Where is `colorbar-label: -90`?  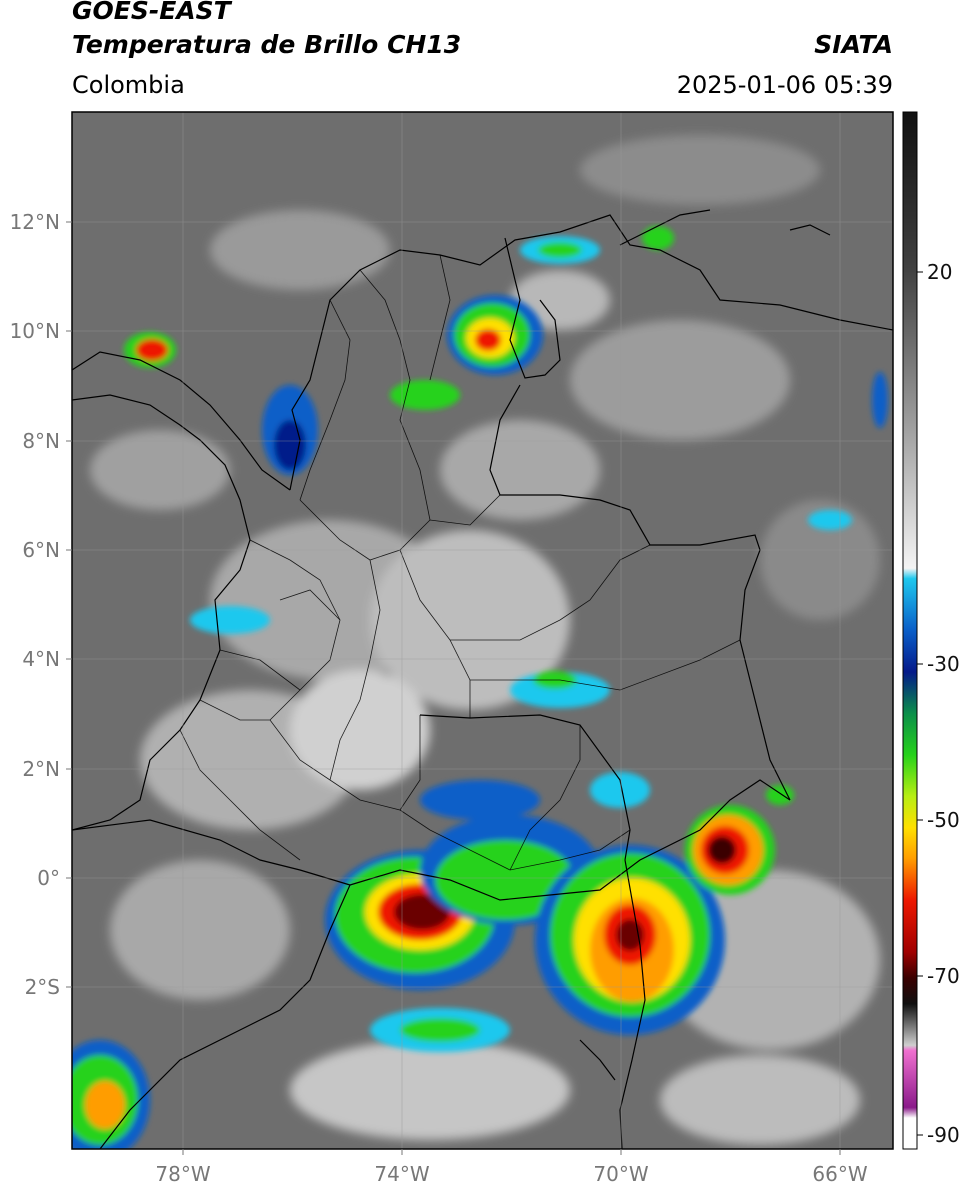
colorbar-label: -90 is located at coordinates (943, 1135).